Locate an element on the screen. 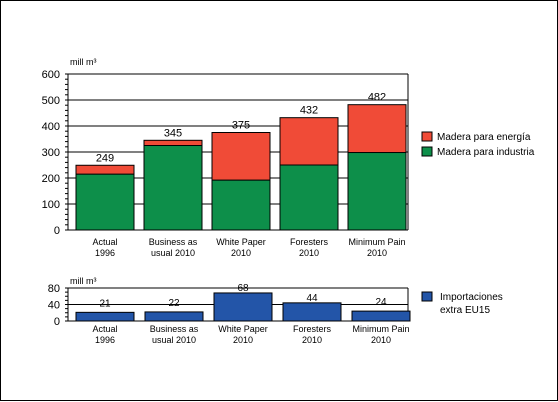 This screenshot has width=558, height=402. imports-x-tick-label: Minimum Pain is located at coordinates (380, 329).